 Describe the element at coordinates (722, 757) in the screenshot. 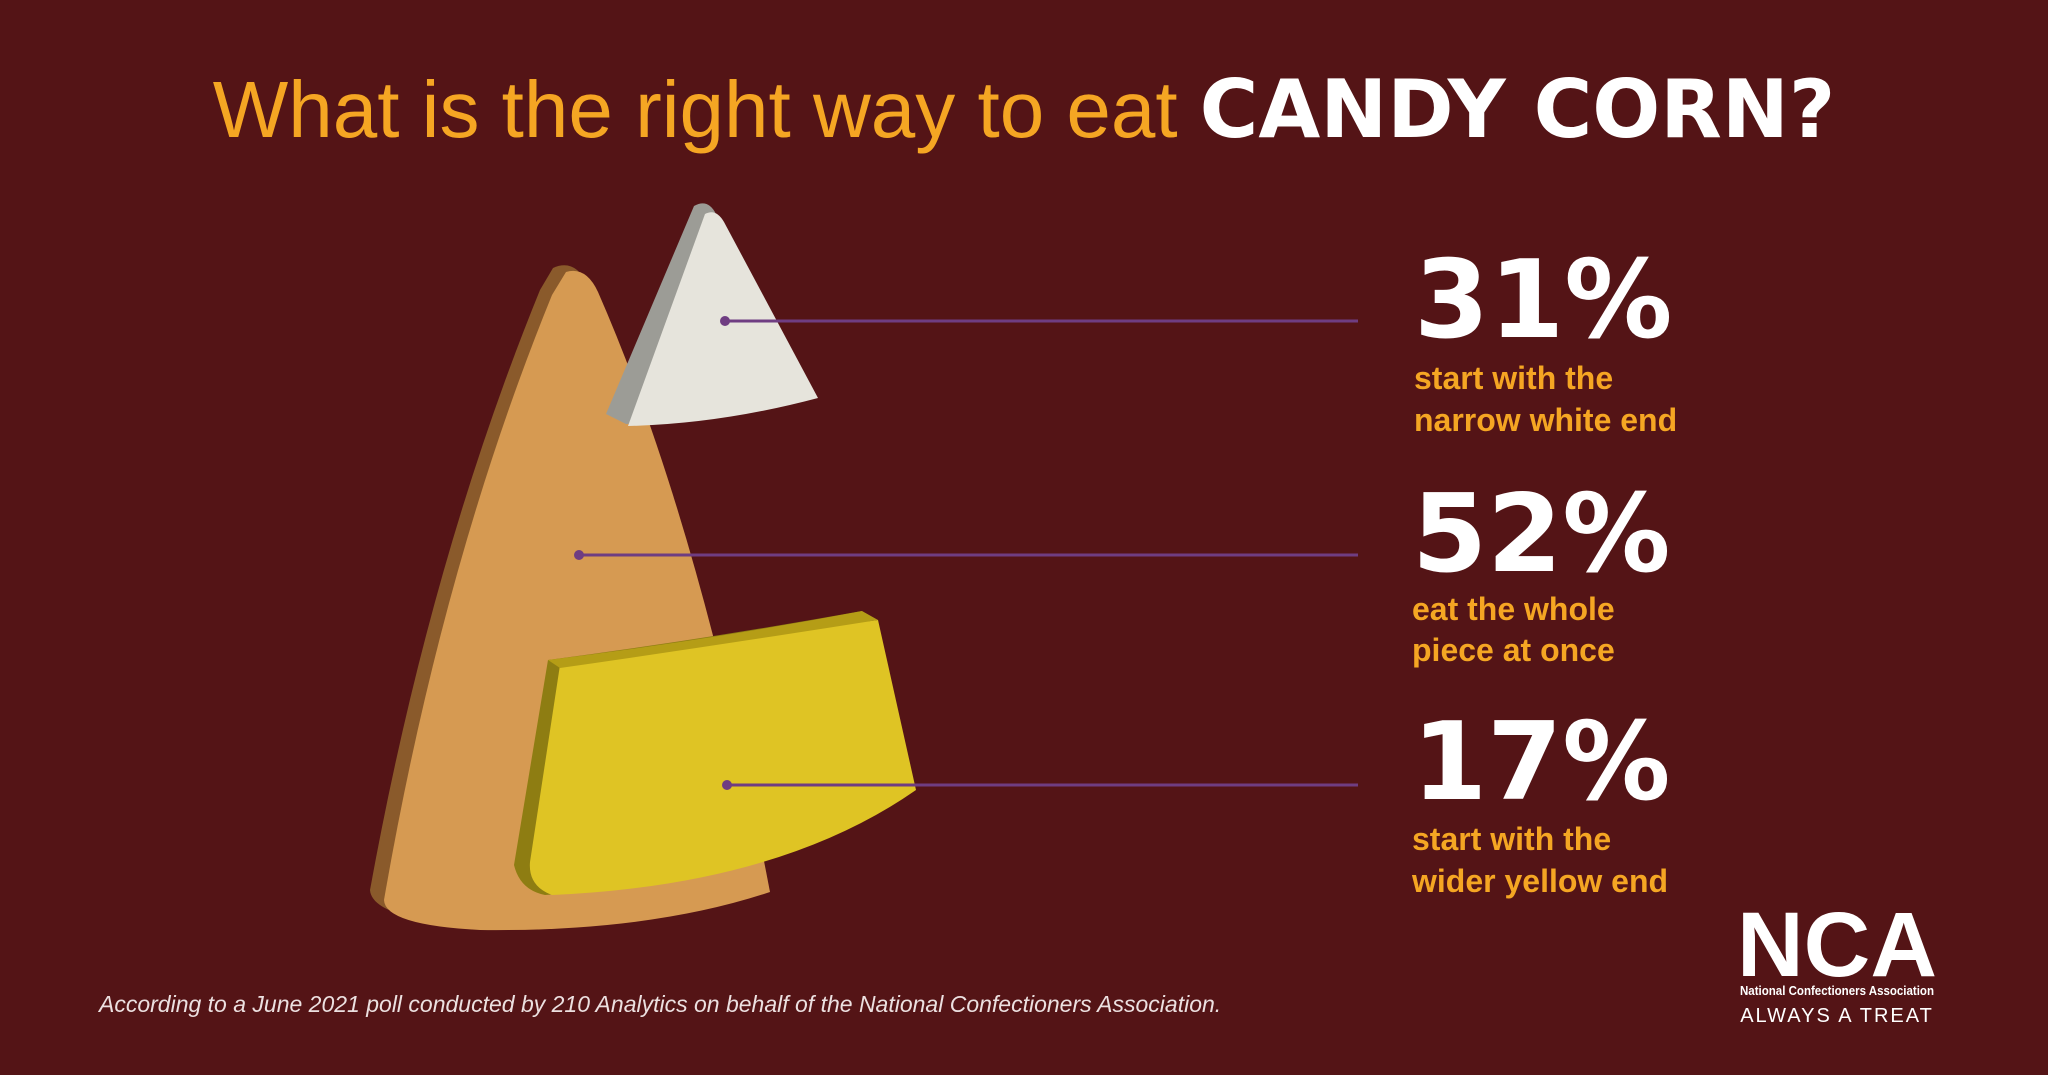

I see `yellow-band` at that location.